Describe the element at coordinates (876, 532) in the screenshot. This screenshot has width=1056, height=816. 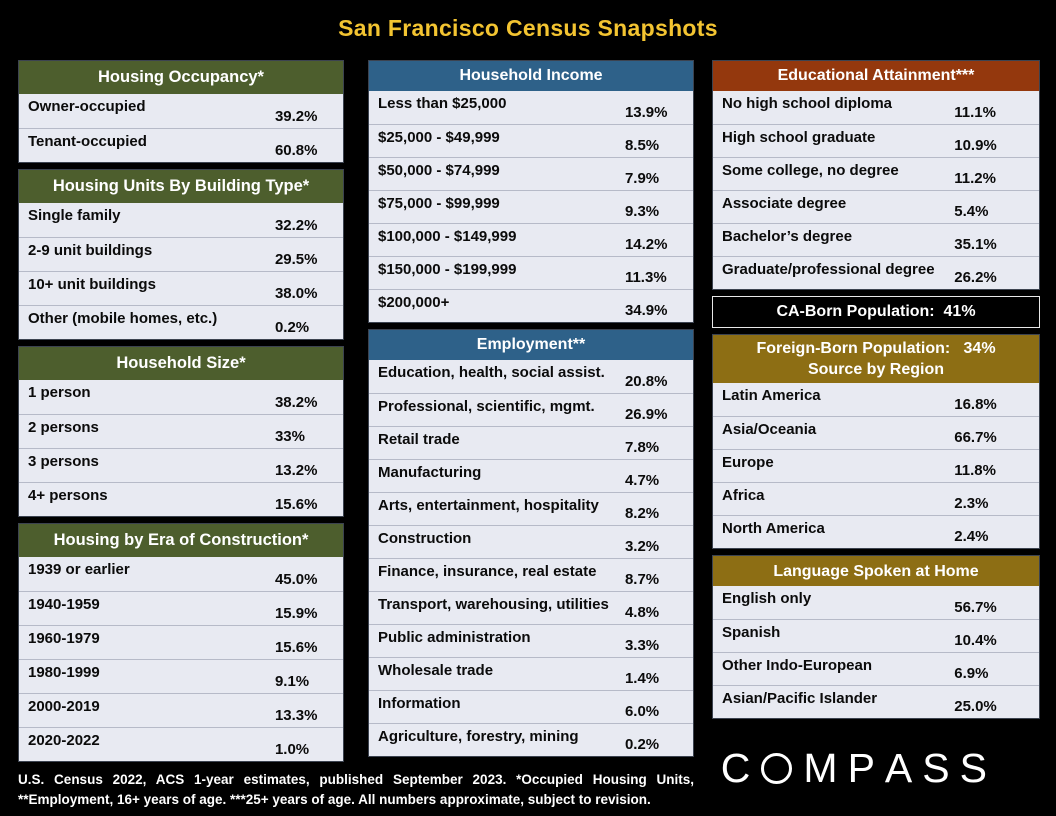
I see `table-row: North America 2.4%` at that location.